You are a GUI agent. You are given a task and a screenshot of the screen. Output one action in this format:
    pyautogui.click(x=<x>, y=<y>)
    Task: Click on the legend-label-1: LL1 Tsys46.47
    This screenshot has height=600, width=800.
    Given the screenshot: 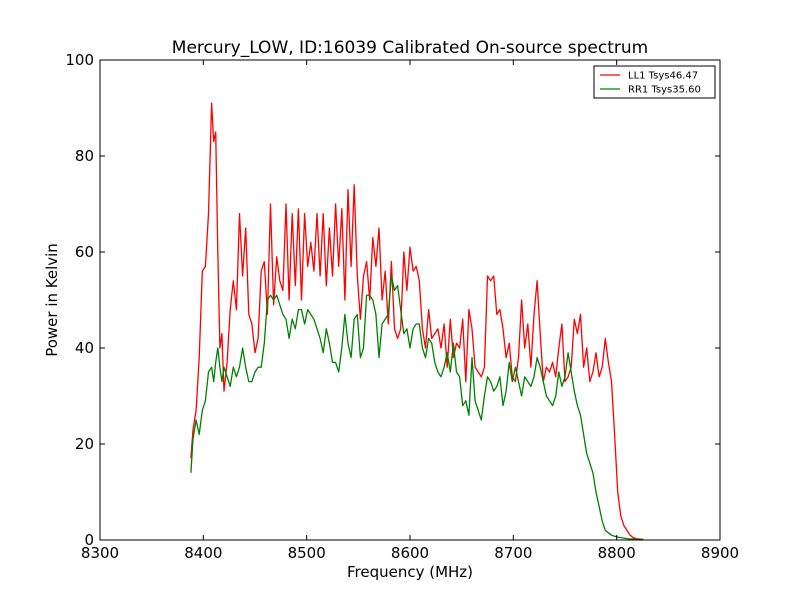 What is the action you would take?
    pyautogui.click(x=663, y=76)
    